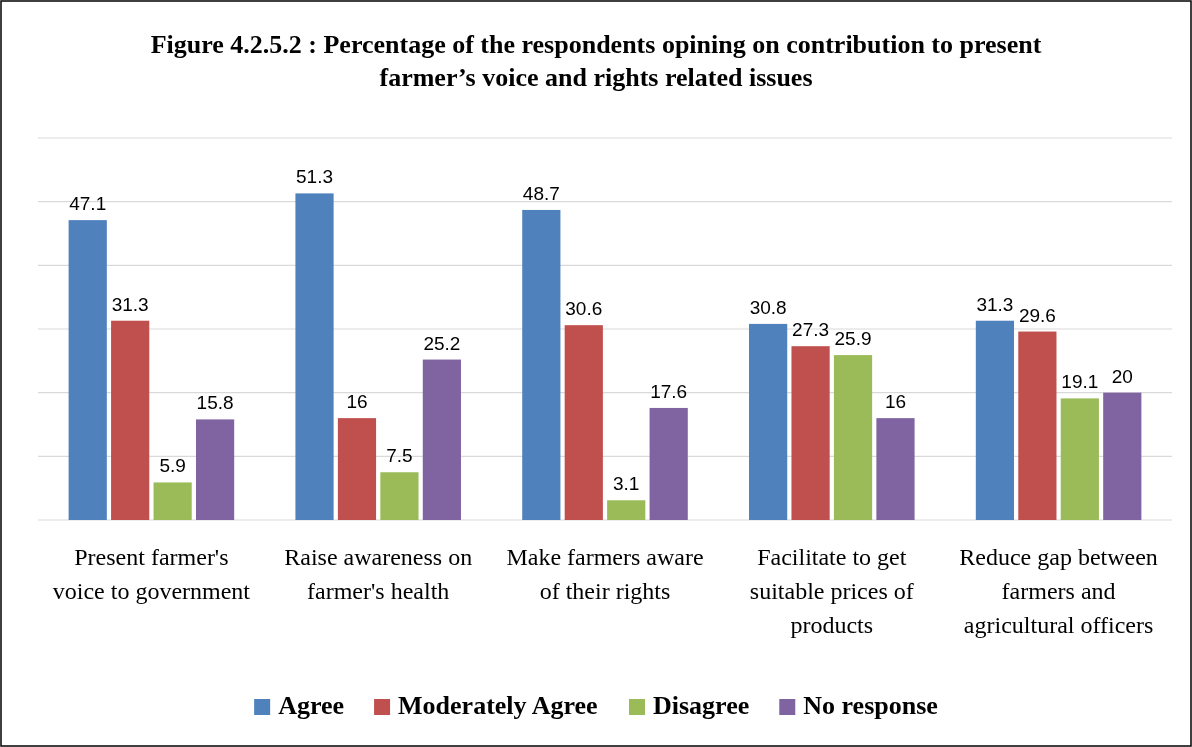 This screenshot has height=747, width=1192. What do you see at coordinates (596, 61) in the screenshot?
I see `chart-title: Figure 4.2.5.2 : Percentage of the respondents opining on contribution to present farmer’s voice and rights related issues` at bounding box center [596, 61].